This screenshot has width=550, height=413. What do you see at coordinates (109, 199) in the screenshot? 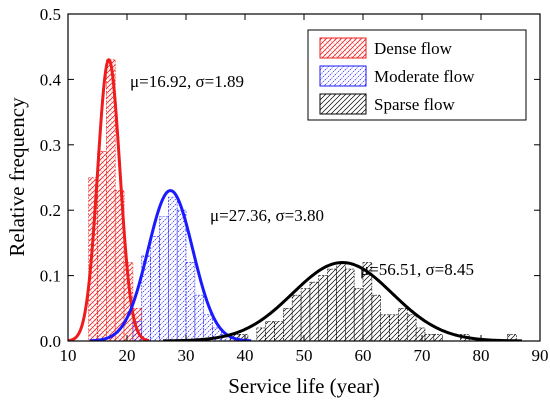
I see `dense-flow-fit-curve` at bounding box center [109, 199].